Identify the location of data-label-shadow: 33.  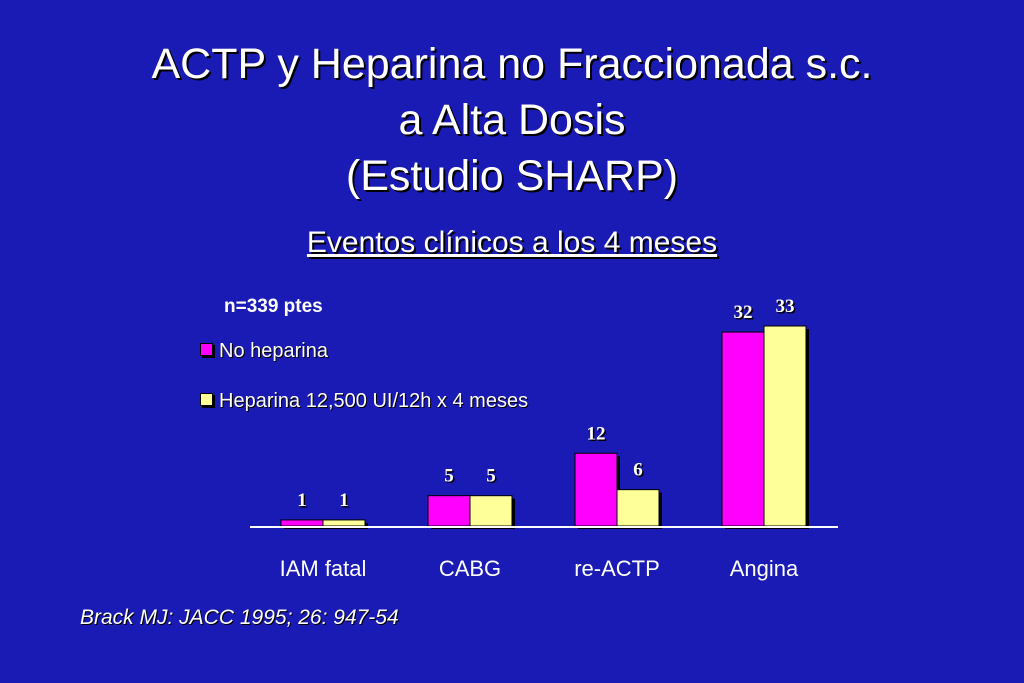
(786, 308).